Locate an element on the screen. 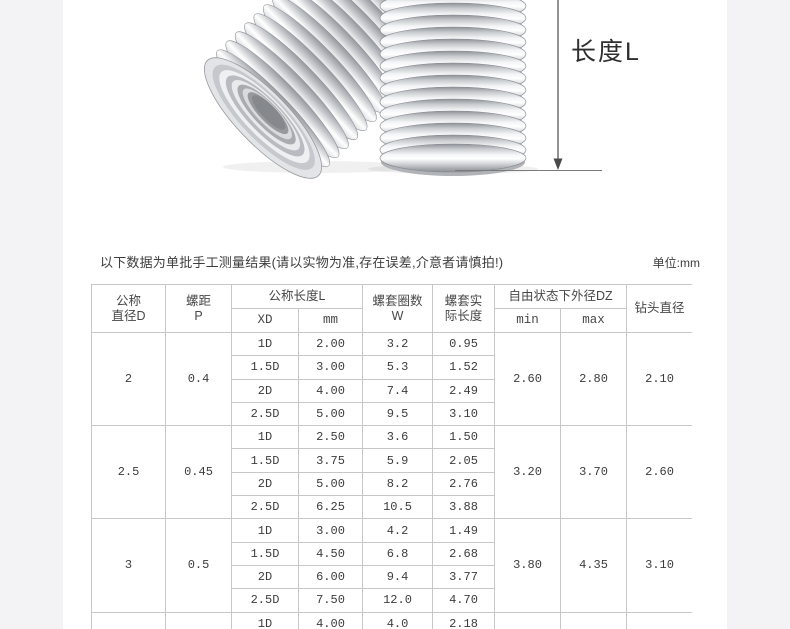  table-row: 2.5D 5.00 9.5 3.10 is located at coordinates (392, 414).